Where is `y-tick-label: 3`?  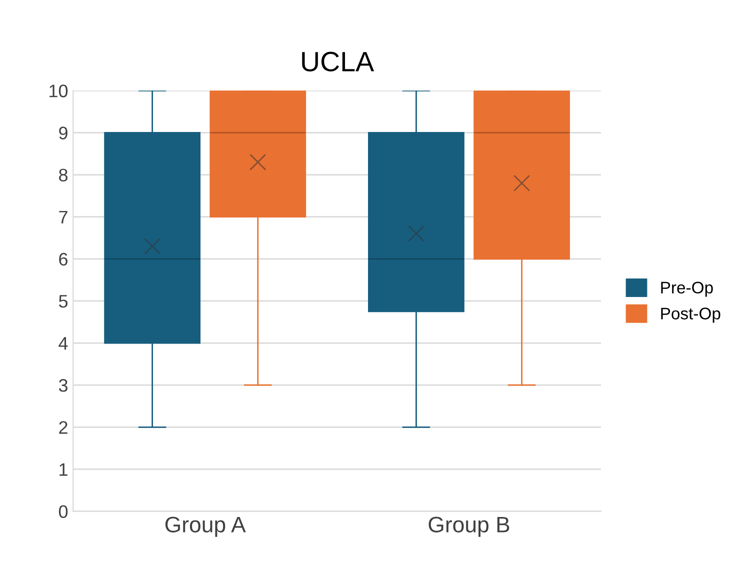 y-tick-label: 3 is located at coordinates (63, 385).